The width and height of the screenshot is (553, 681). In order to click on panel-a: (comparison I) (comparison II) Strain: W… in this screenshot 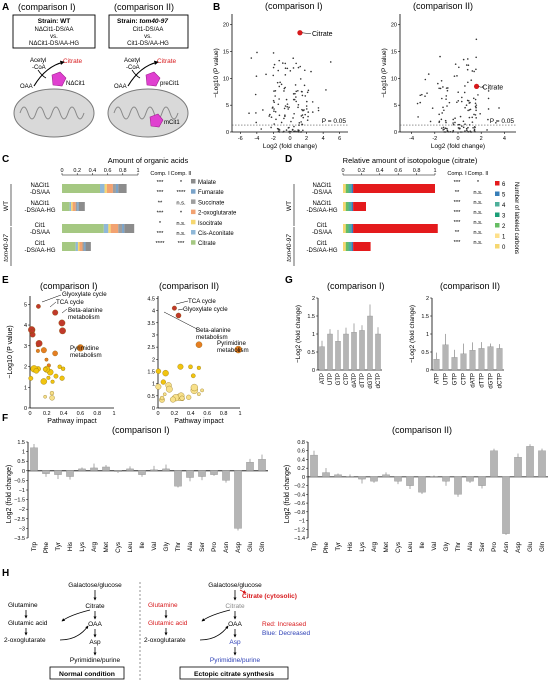, I will do `click(100, 70)`.